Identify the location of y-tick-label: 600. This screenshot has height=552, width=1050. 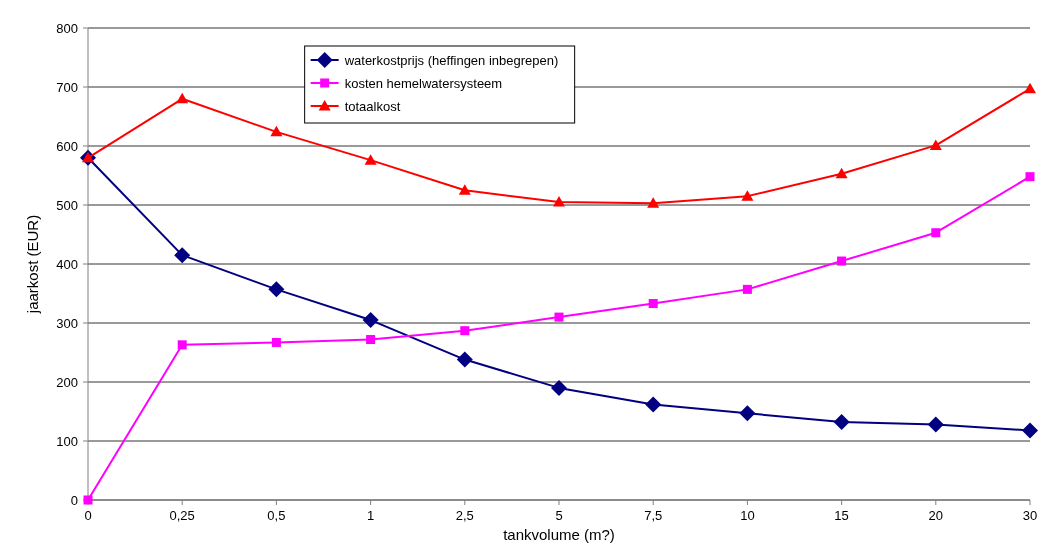
(67, 146).